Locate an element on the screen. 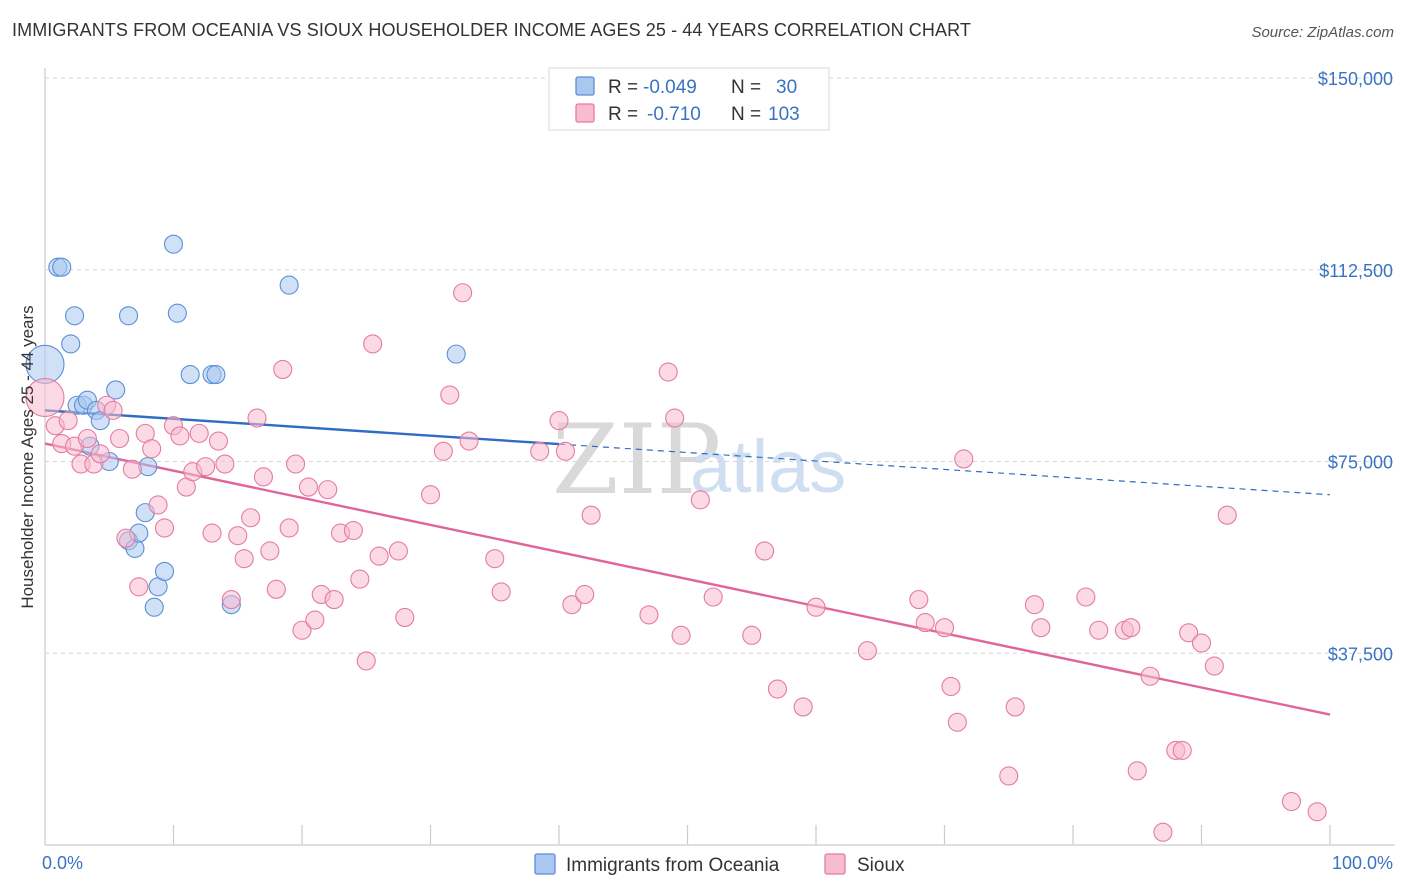 The image size is (1406, 892). y-tick-label: $75,000 is located at coordinates (1360, 463).